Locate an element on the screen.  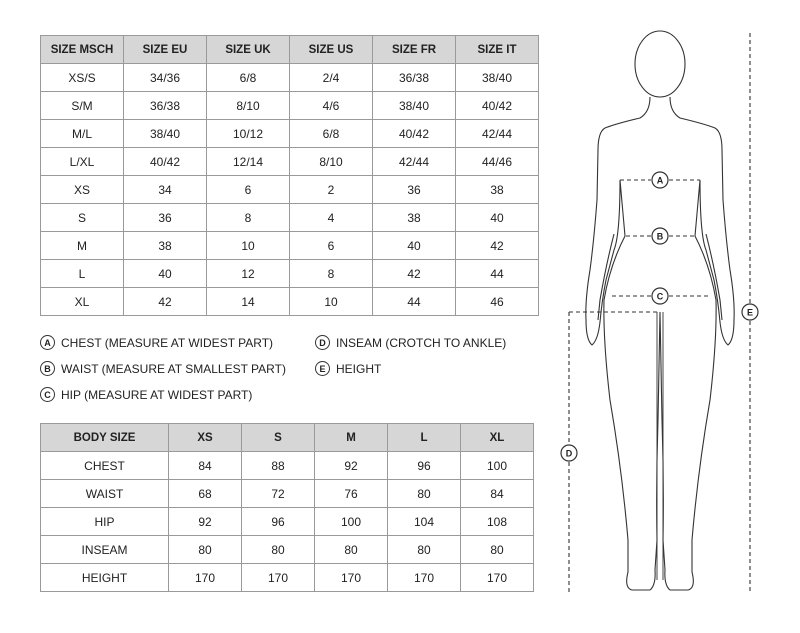
legend-item-waist: B WAIST (MEASURE AT SMALLEST PART) is located at coordinates (163, 368).